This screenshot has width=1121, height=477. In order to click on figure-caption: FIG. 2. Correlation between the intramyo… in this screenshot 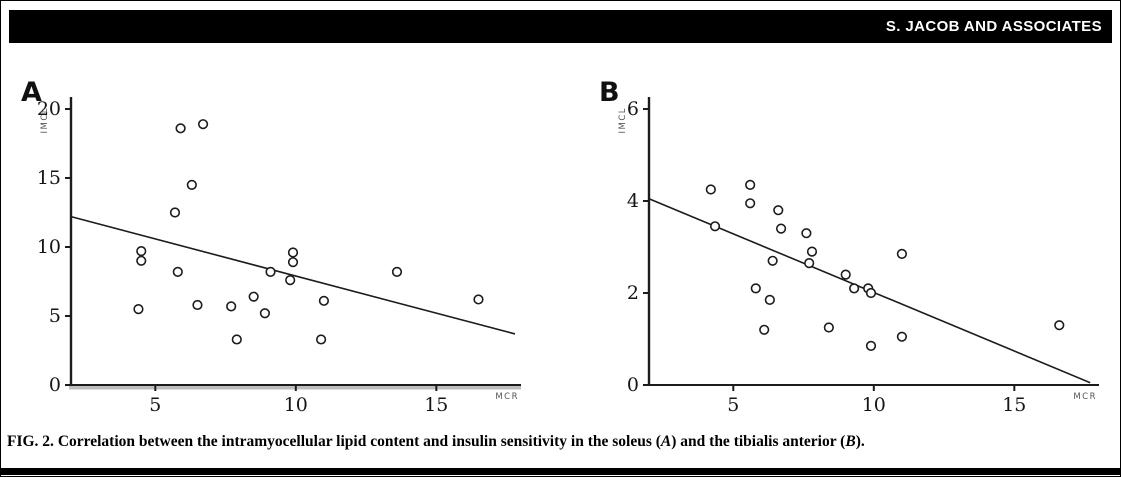, I will do `click(436, 442)`.